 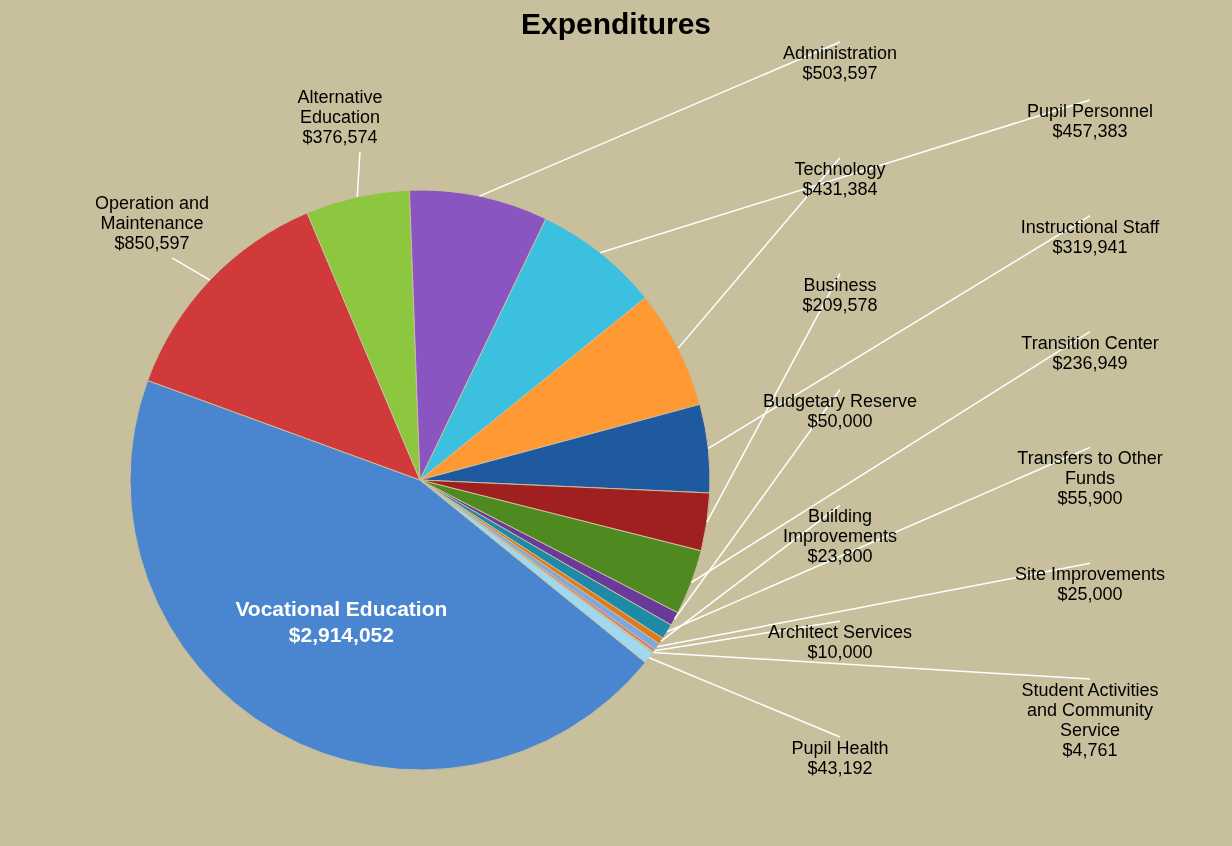 I want to click on data-label: $319,941, so click(x=1090, y=246).